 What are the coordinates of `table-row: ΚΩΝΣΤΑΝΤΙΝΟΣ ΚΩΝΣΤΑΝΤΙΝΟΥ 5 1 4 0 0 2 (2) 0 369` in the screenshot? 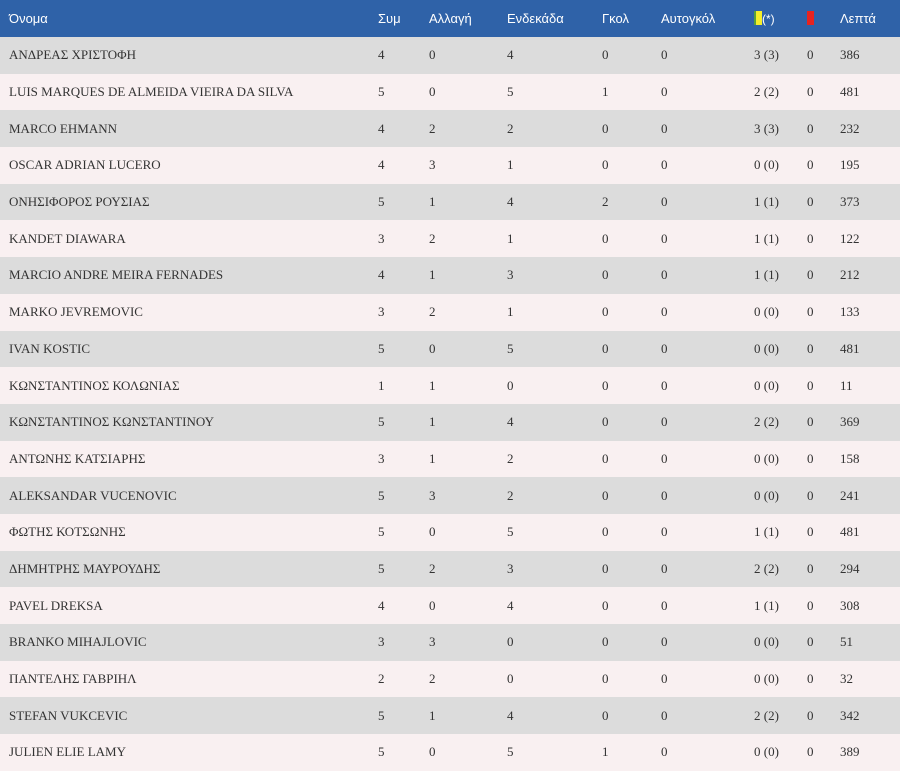 It's located at (450, 422).